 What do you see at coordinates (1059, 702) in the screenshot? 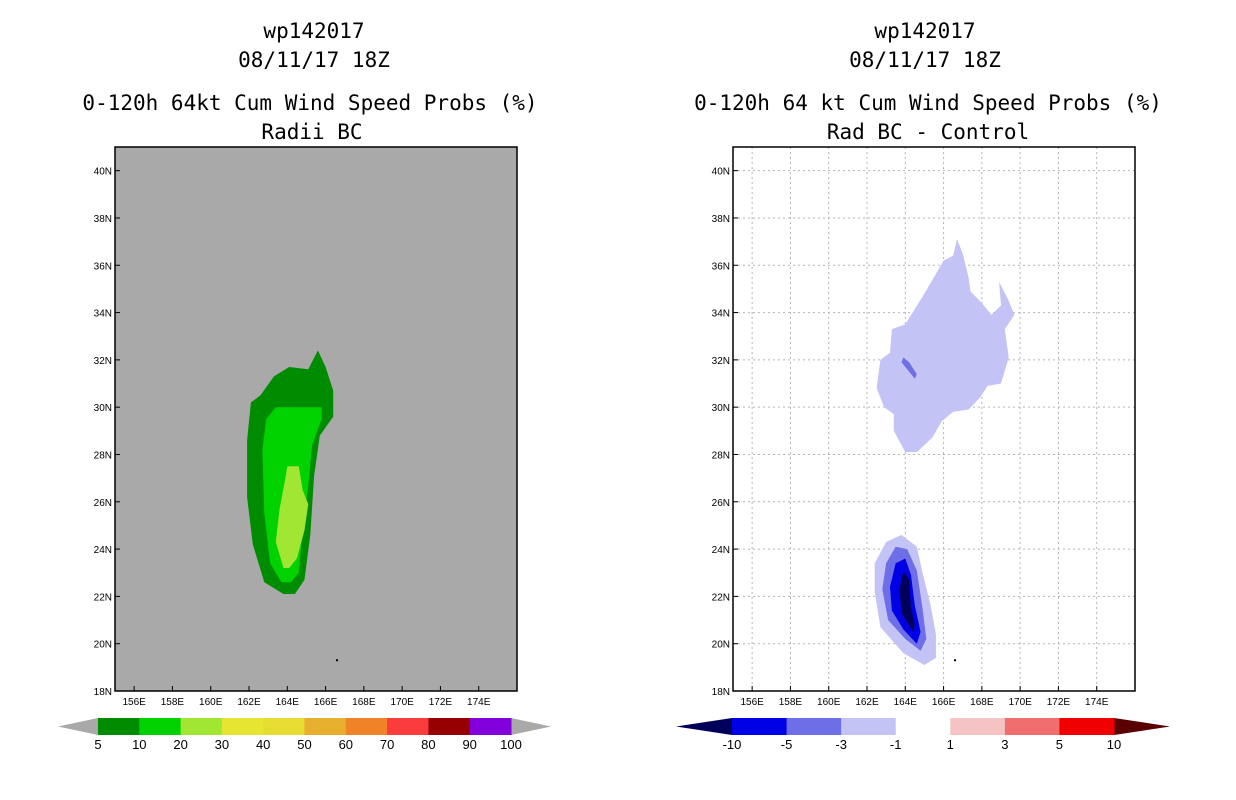
I see `x-tick-label: 172E` at bounding box center [1059, 702].